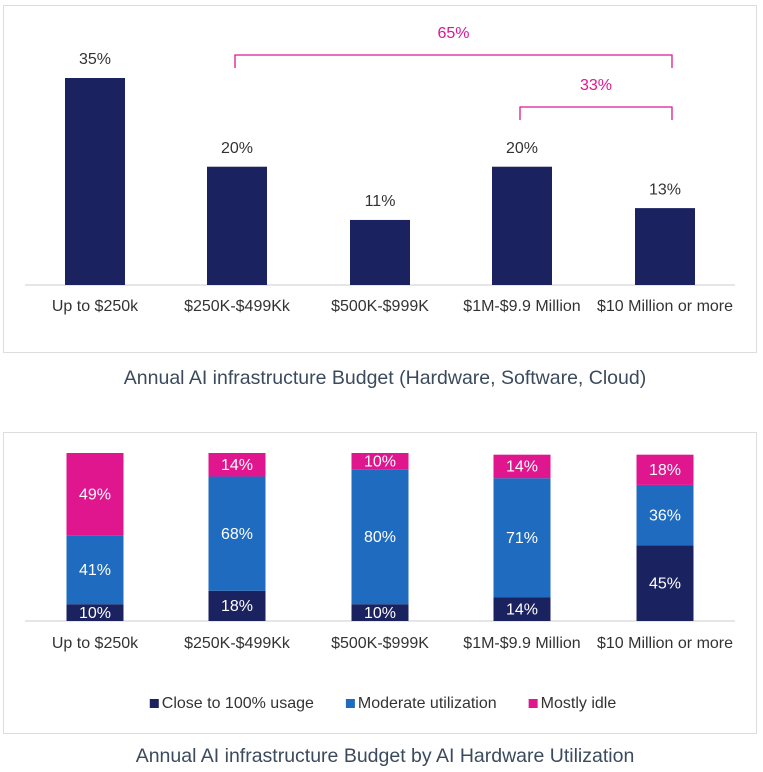 The width and height of the screenshot is (763, 772). What do you see at coordinates (427, 703) in the screenshot?
I see `legend-label: Moderate utilization` at bounding box center [427, 703].